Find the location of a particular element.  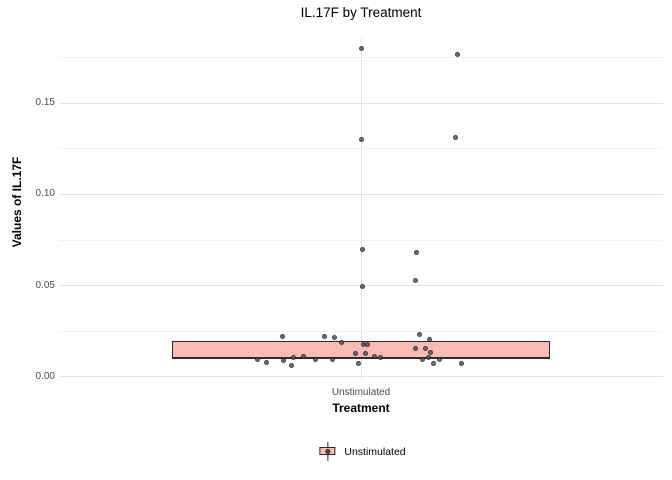

legend-key-point is located at coordinates (328, 451).